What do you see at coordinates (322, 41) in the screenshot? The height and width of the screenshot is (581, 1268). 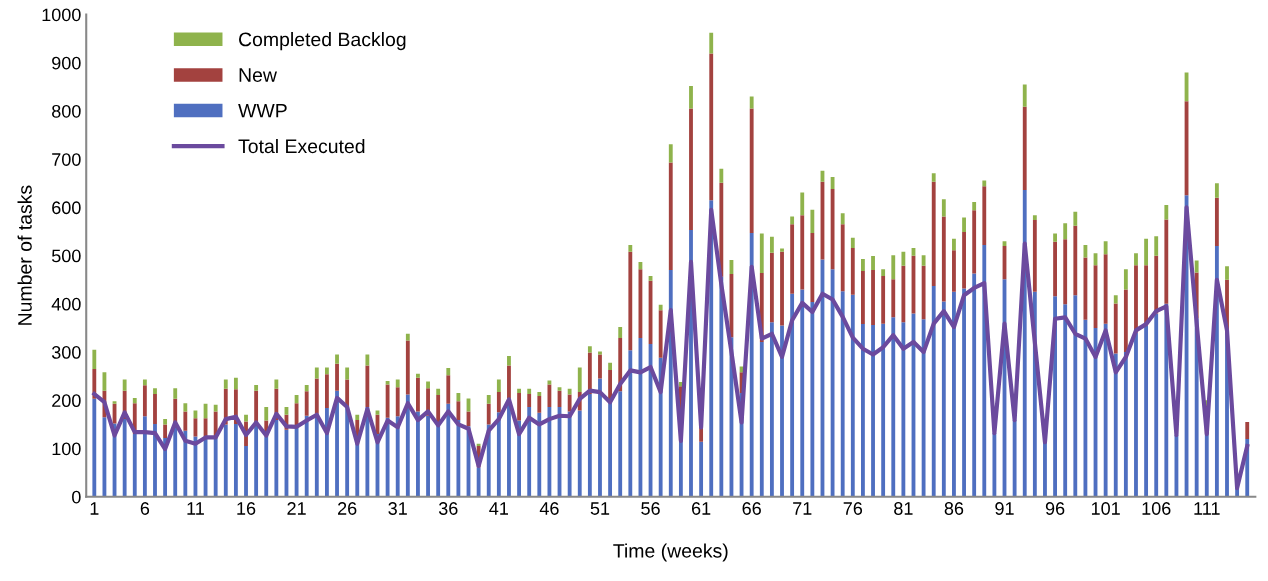 I see `legend-label: Completed Backlog` at bounding box center [322, 41].